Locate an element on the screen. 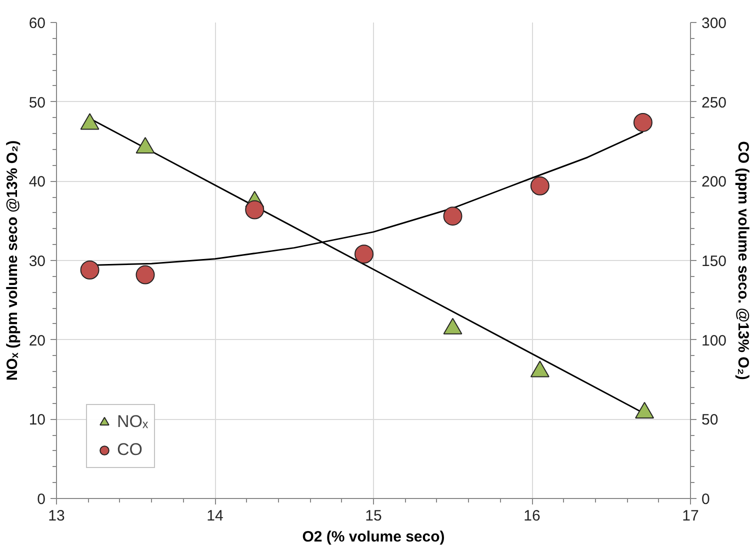 This screenshot has height=548, width=754. y2-tick-label: 50 is located at coordinates (710, 420).